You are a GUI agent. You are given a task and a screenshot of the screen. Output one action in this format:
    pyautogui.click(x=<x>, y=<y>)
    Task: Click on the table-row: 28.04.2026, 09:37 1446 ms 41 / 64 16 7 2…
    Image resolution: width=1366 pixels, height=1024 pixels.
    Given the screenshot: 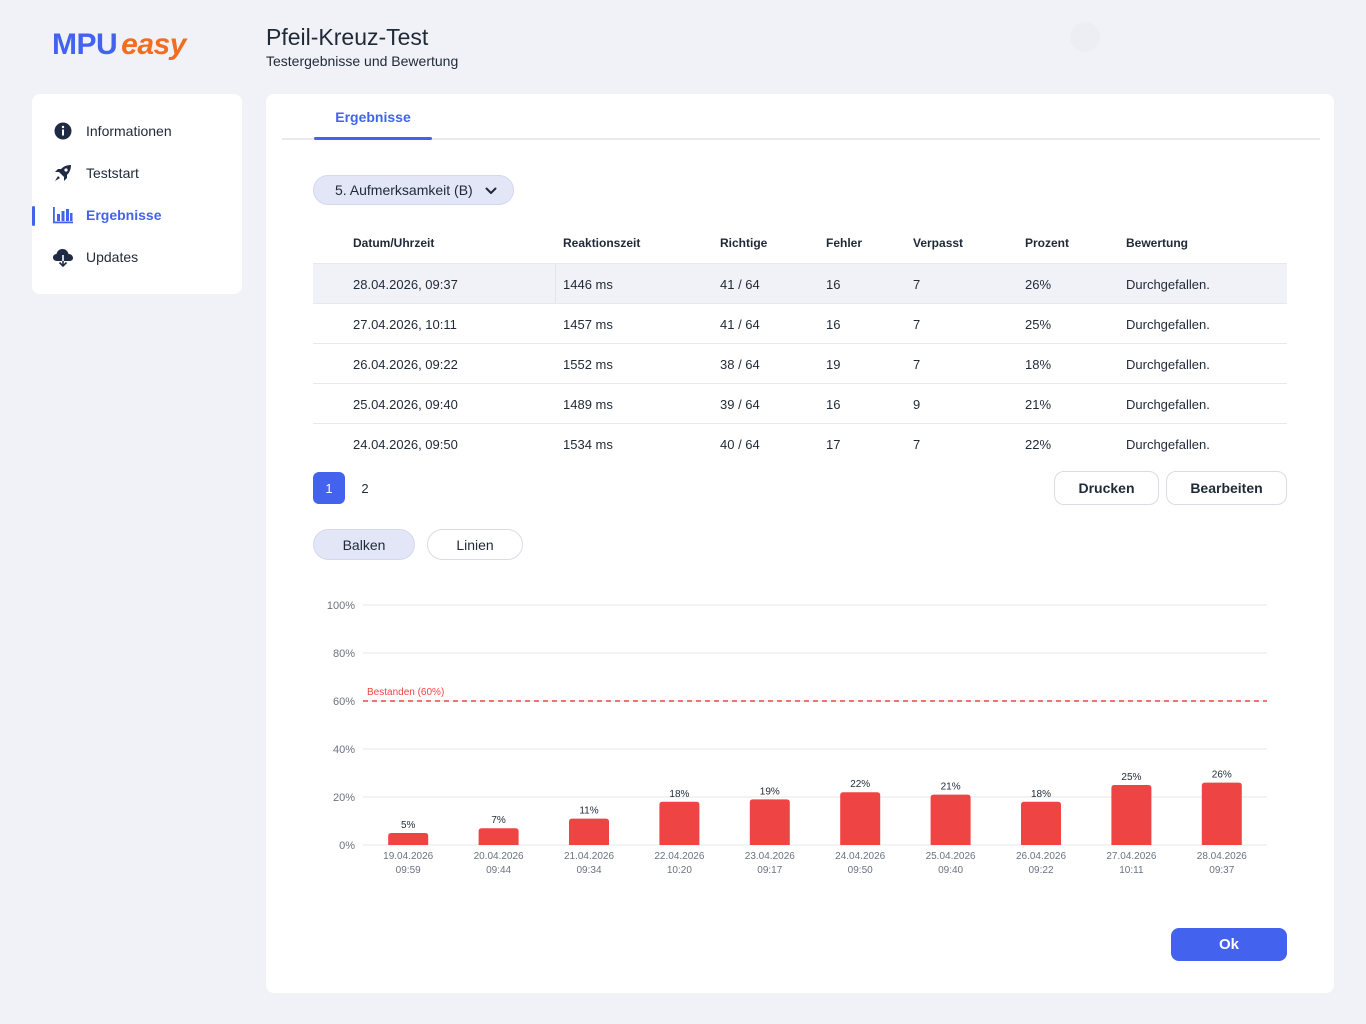 What is the action you would take?
    pyautogui.click(x=800, y=283)
    